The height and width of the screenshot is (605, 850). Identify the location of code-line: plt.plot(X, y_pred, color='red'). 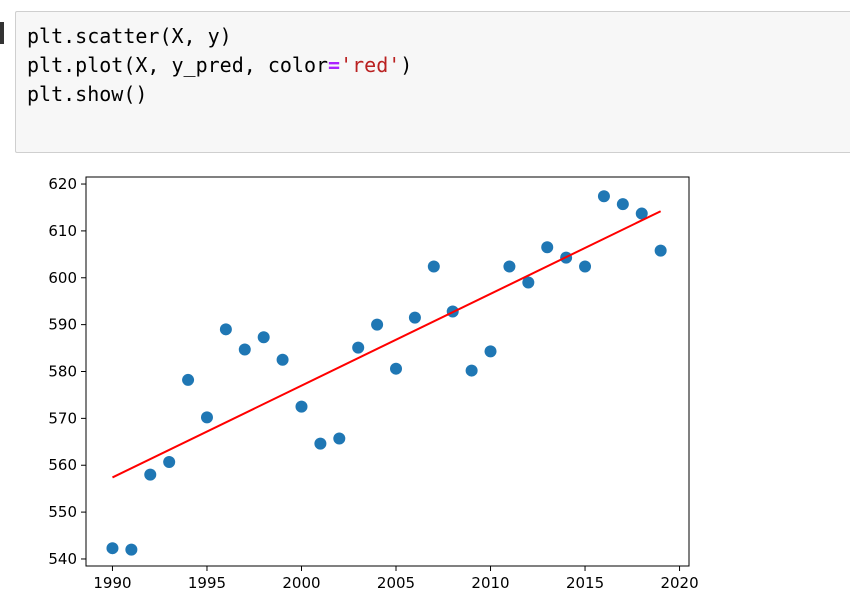
(219, 65).